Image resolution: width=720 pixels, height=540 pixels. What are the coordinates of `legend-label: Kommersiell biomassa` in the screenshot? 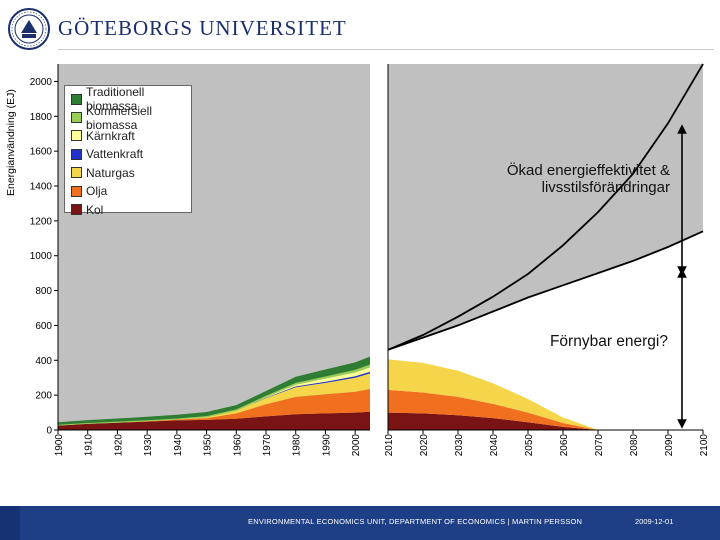 It's located at (119, 117).